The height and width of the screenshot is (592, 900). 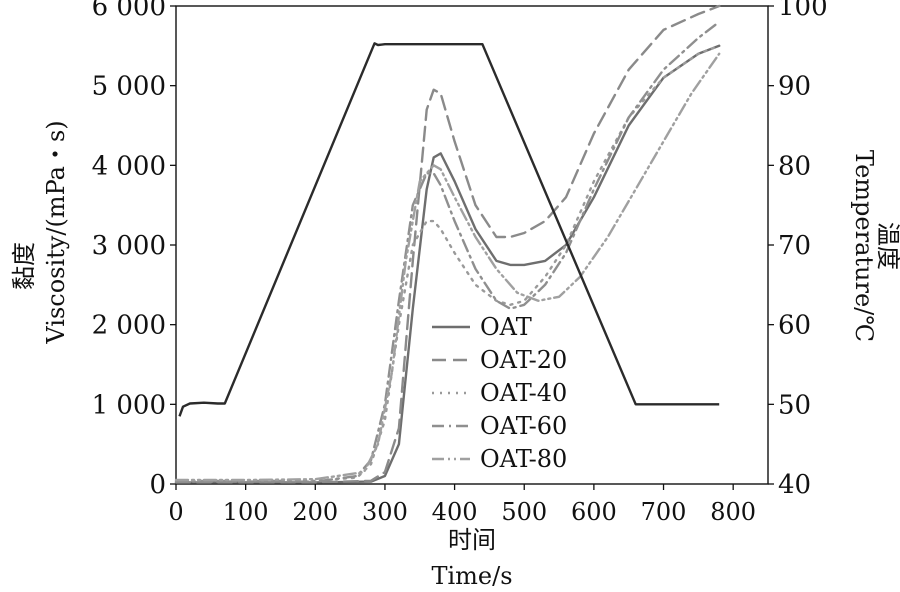 What do you see at coordinates (129, 11) in the screenshot?
I see `y-left-tick-label: 6 000` at bounding box center [129, 11].